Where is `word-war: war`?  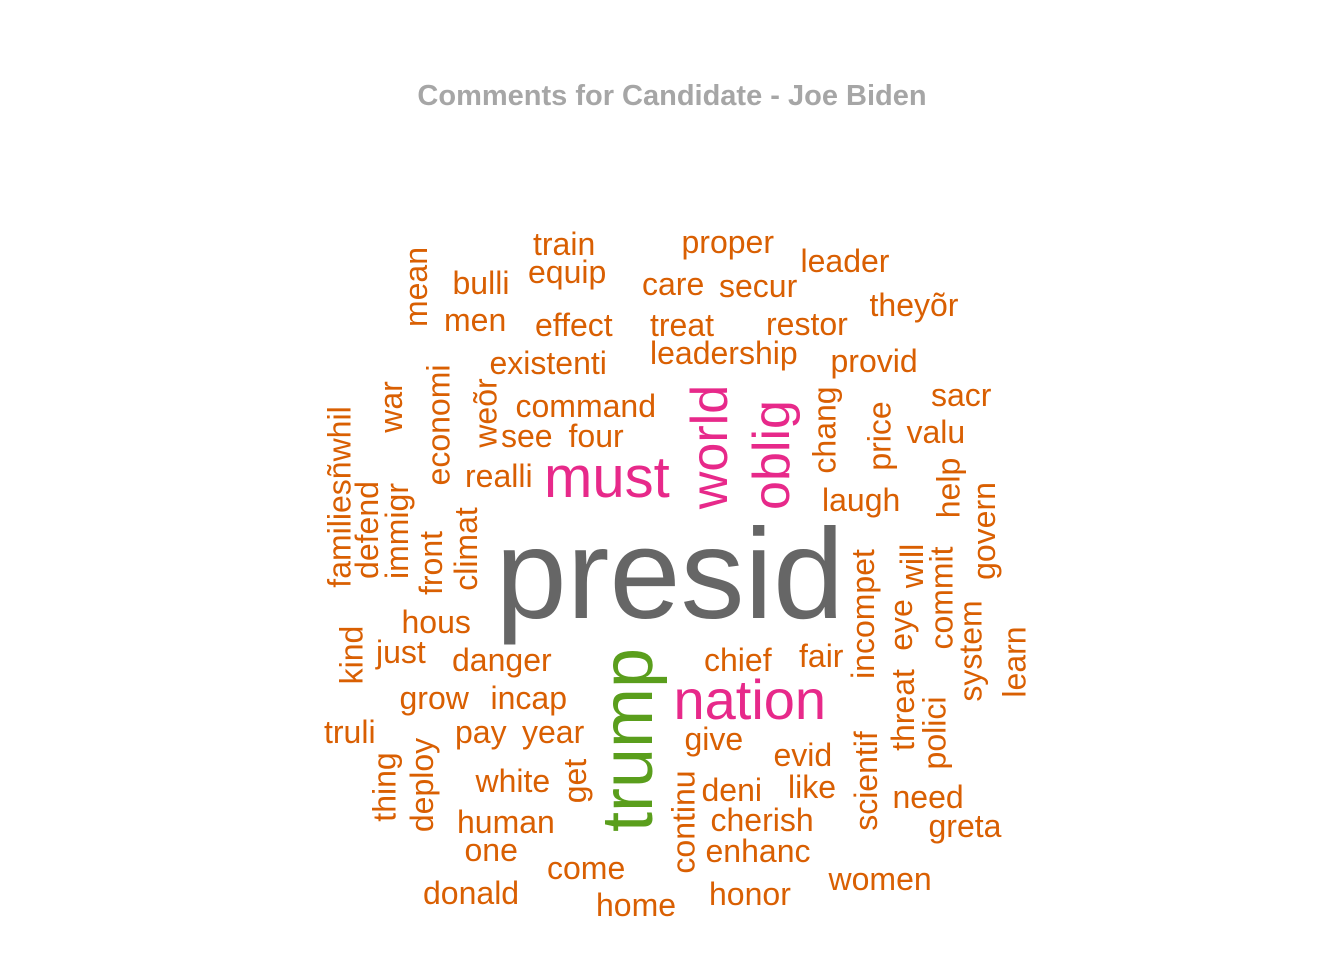 word-war: war is located at coordinates (390, 407).